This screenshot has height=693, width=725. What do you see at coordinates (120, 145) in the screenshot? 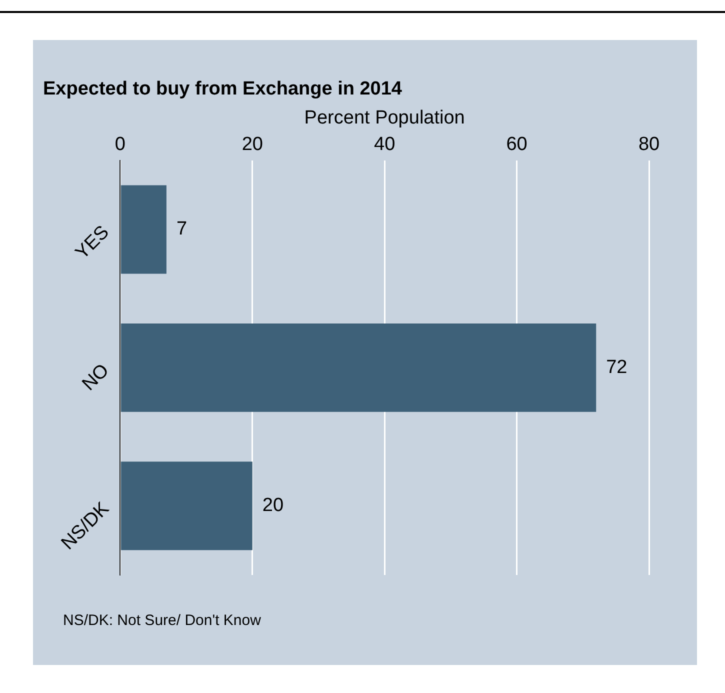
I see `x-tick-label: 0` at bounding box center [120, 145].